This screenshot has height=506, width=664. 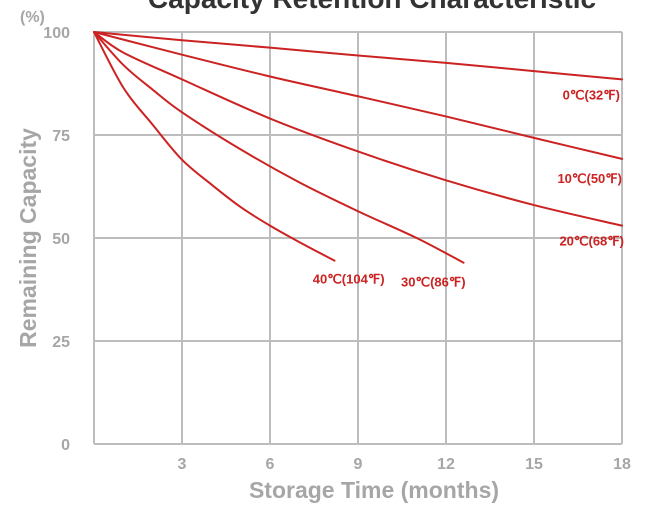 What do you see at coordinates (534, 464) in the screenshot?
I see `x-tick-label-15: 15` at bounding box center [534, 464].